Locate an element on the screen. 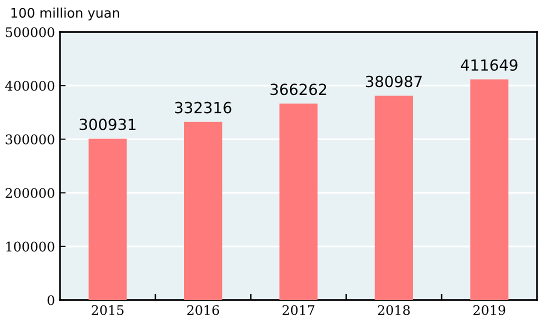 The height and width of the screenshot is (323, 546). y-tick-label: 0 is located at coordinates (51, 300).